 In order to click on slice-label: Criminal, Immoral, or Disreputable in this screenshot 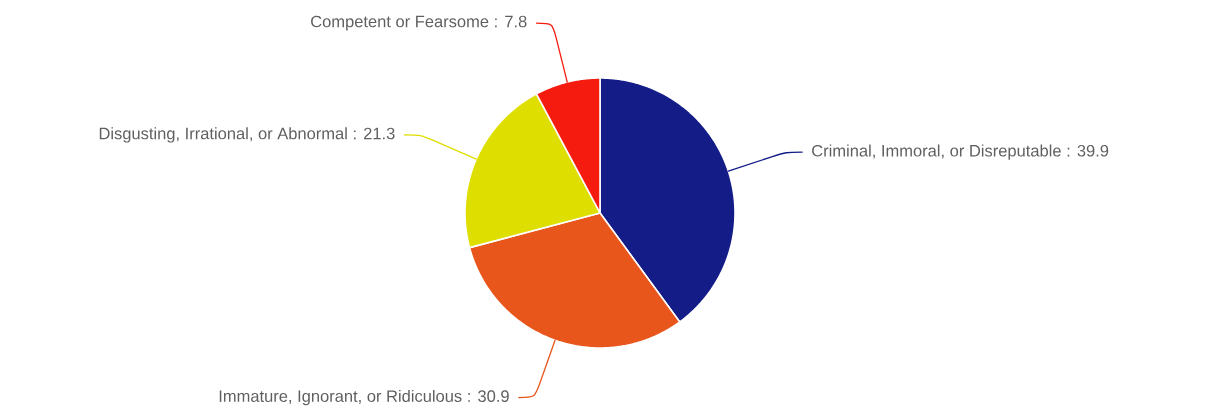, I will do `click(936, 152)`.